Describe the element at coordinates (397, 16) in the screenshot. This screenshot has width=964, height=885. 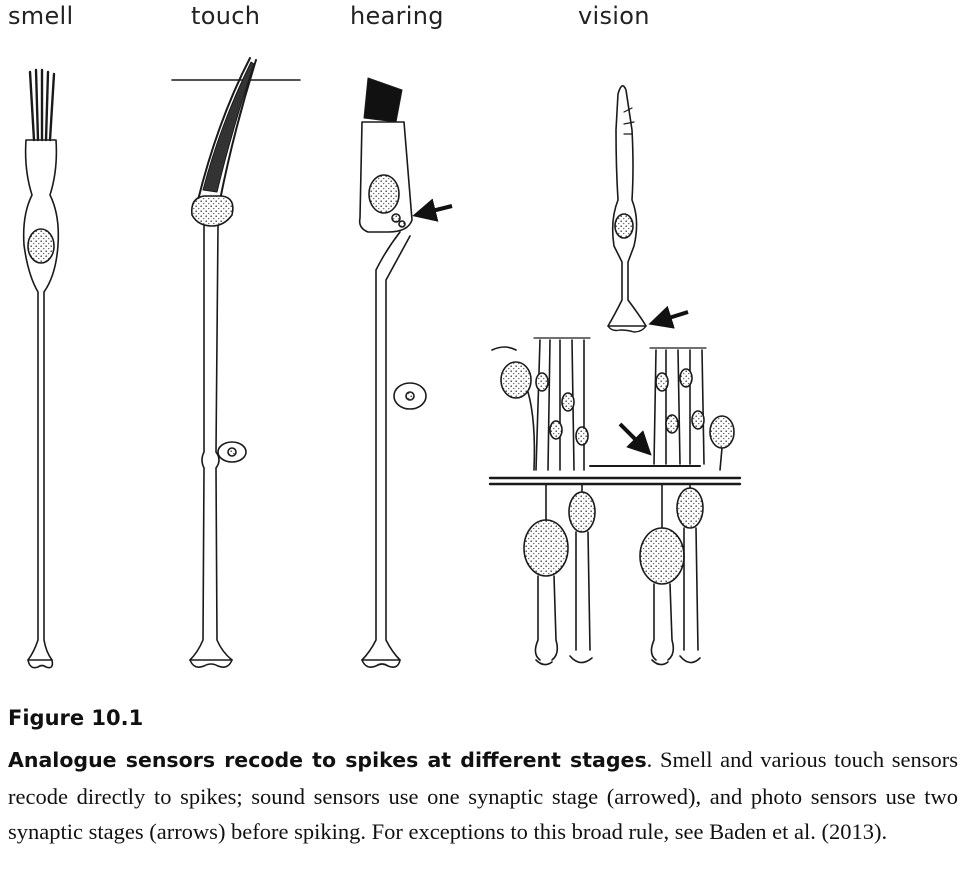
I see `label-hearing: hearing` at that location.